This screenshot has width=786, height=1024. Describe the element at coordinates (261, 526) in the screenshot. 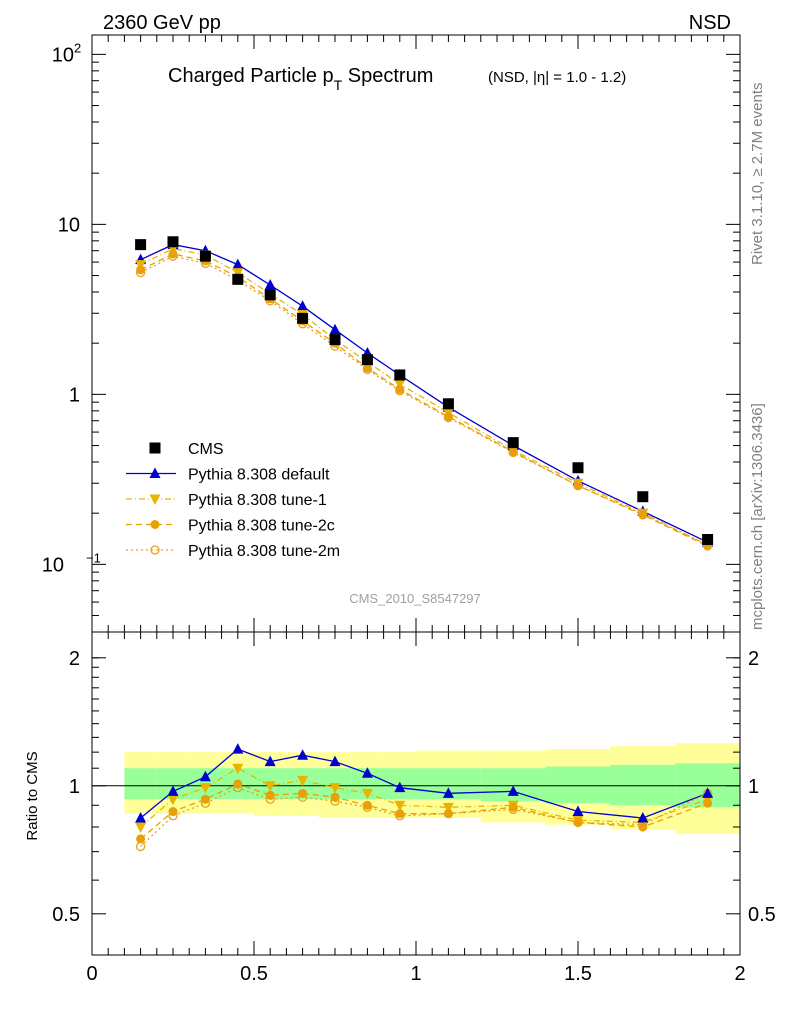

I see `legend-label: Pythia 8.308 tune-2c` at that location.